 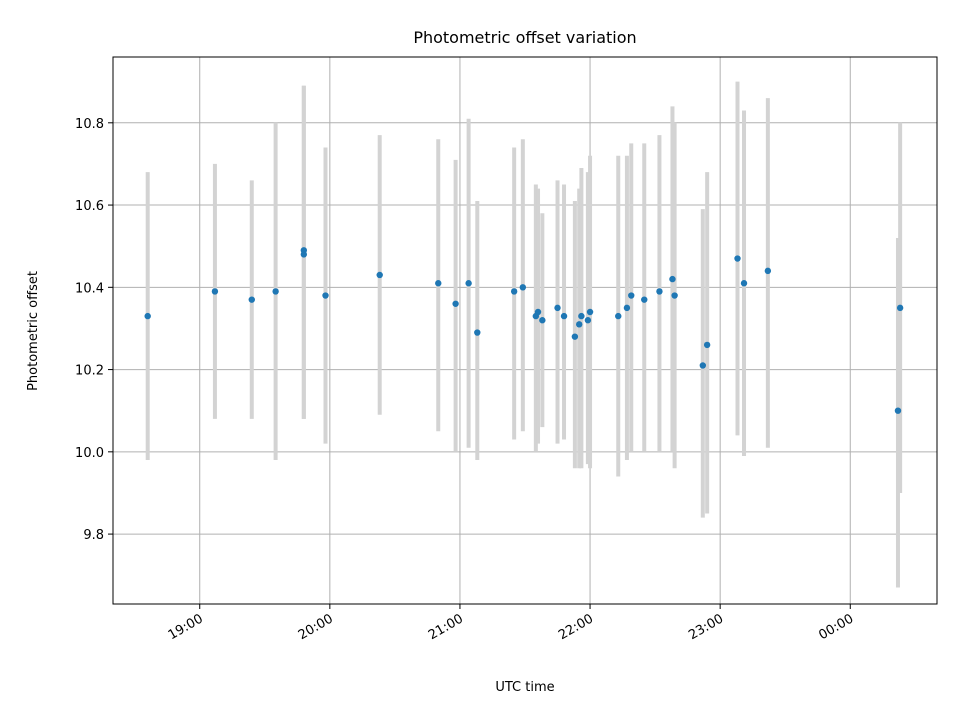 I want to click on y-tick-label: 9.8, so click(x=93, y=535).